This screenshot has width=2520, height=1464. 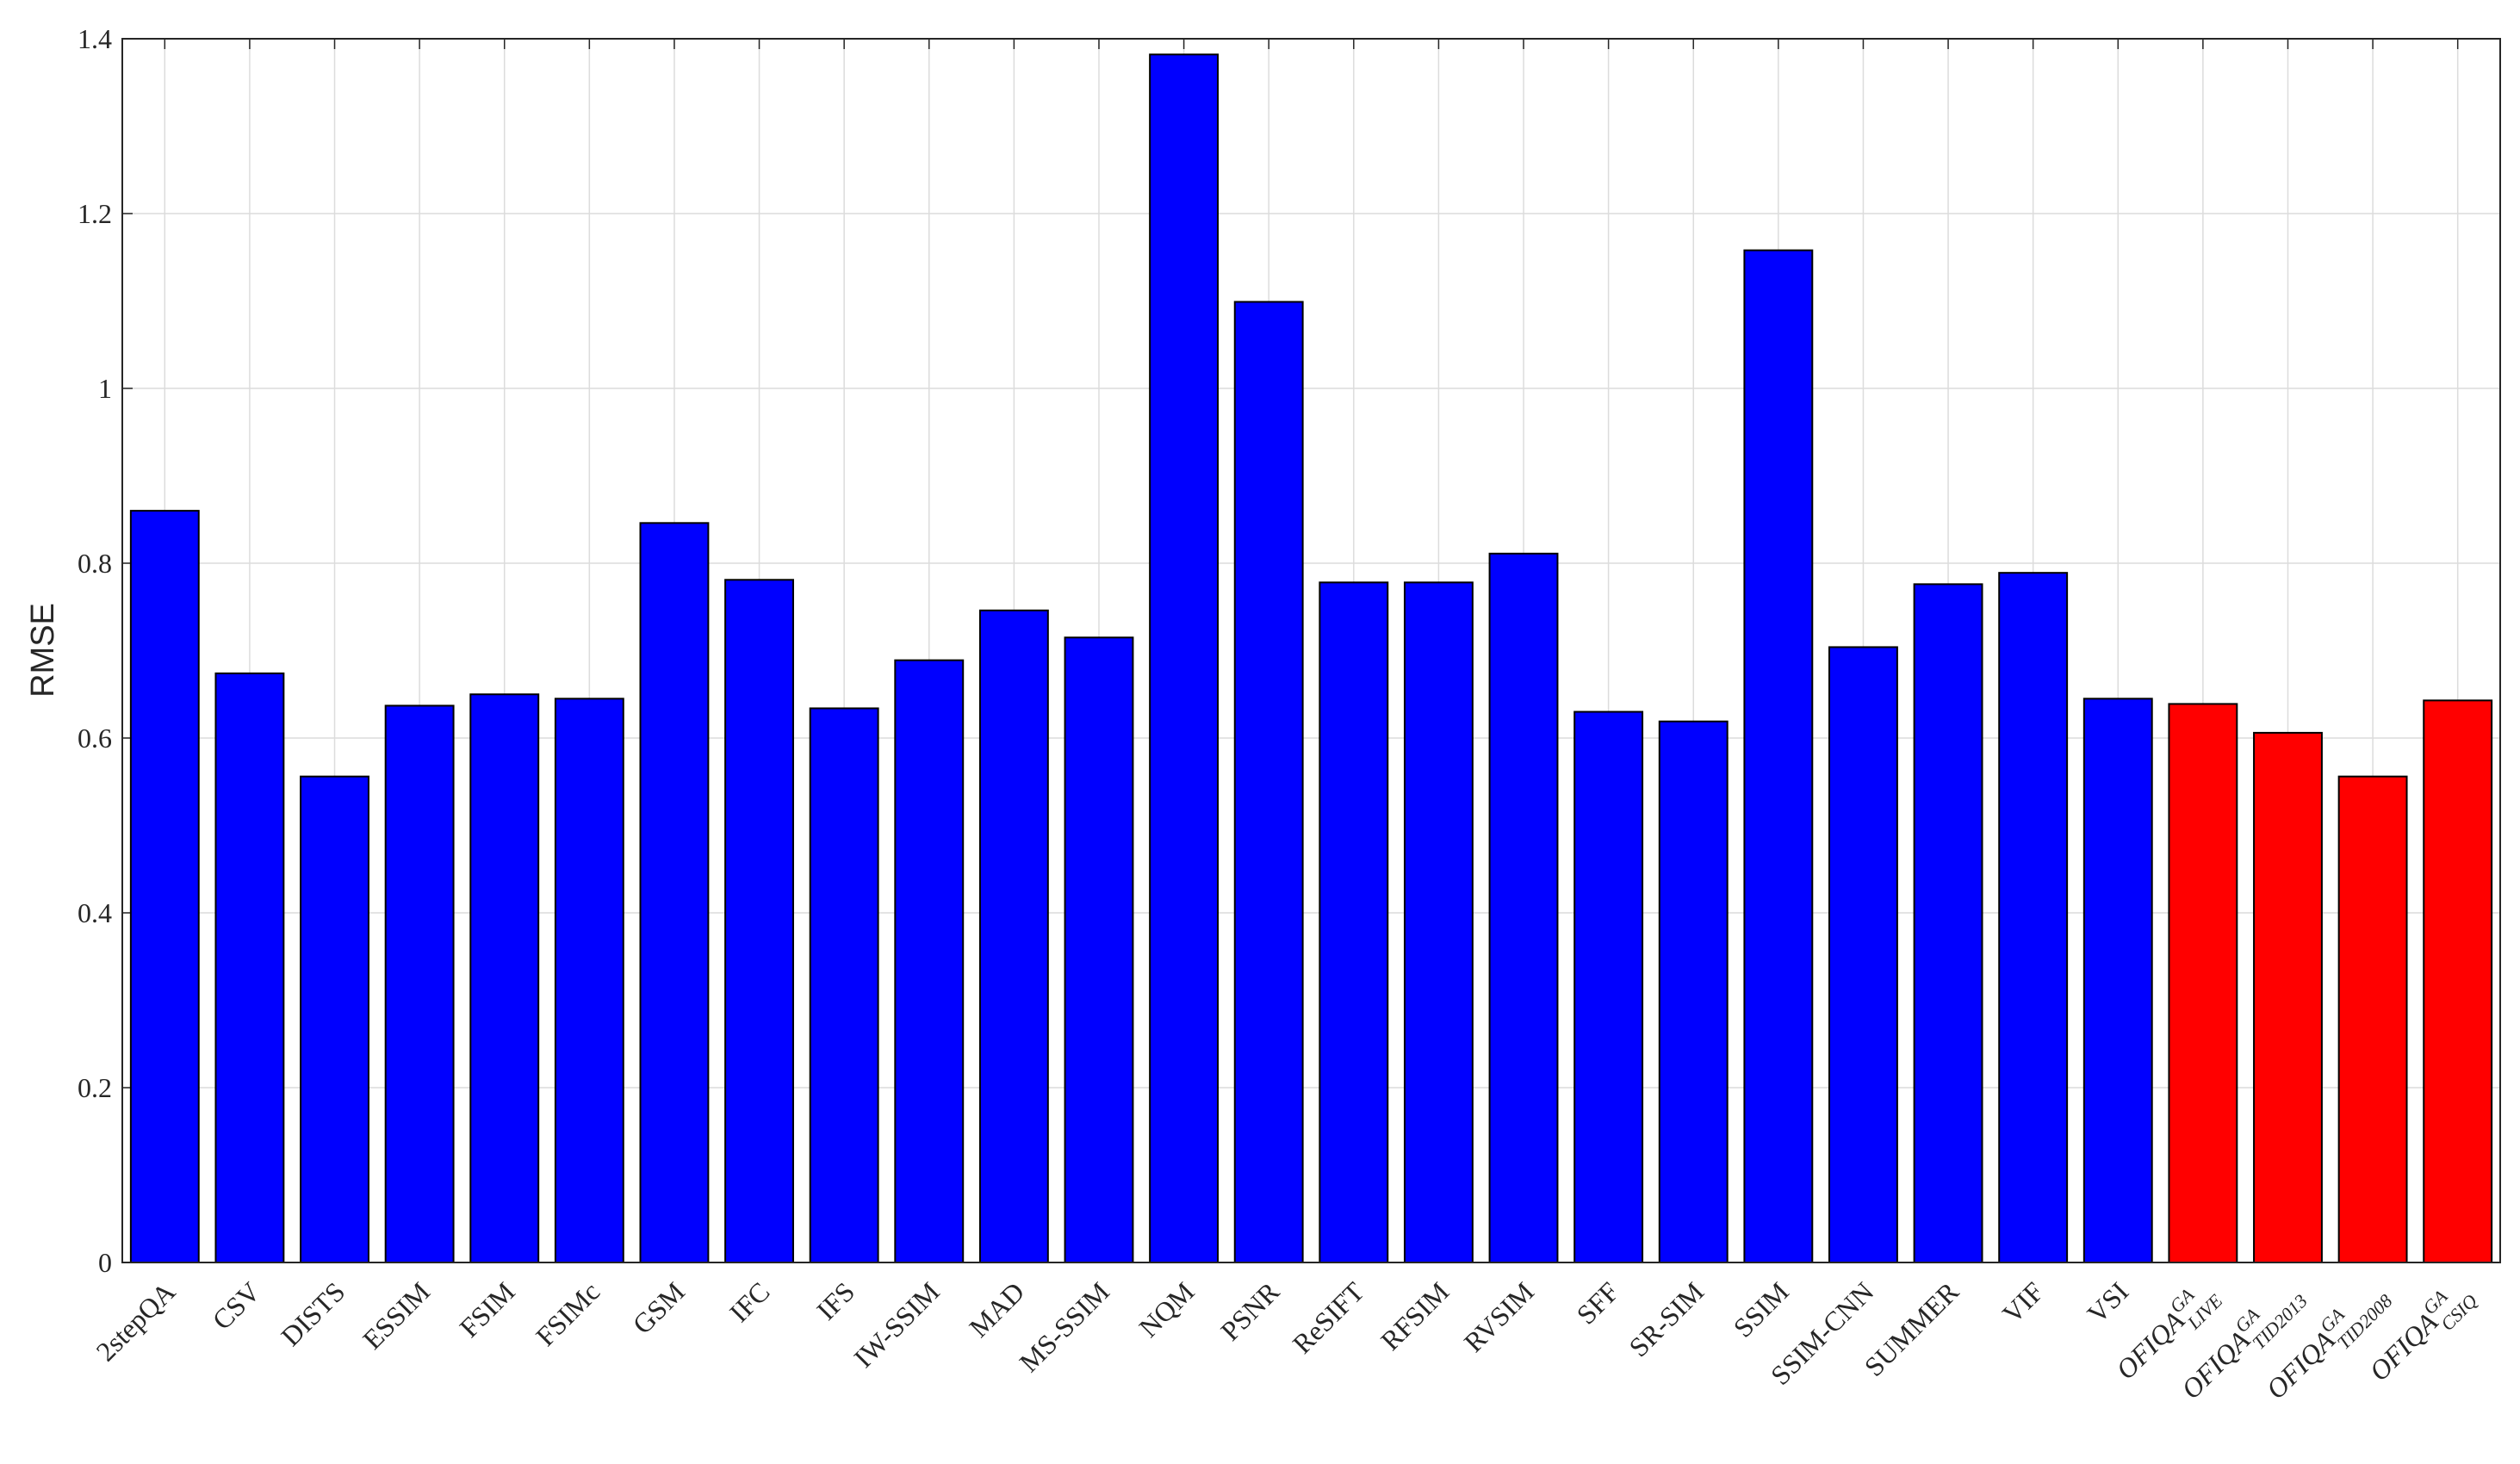 What do you see at coordinates (2421, 1333) in the screenshot?
I see `x-tick-label: OFIQAGACSIQ` at bounding box center [2421, 1333].